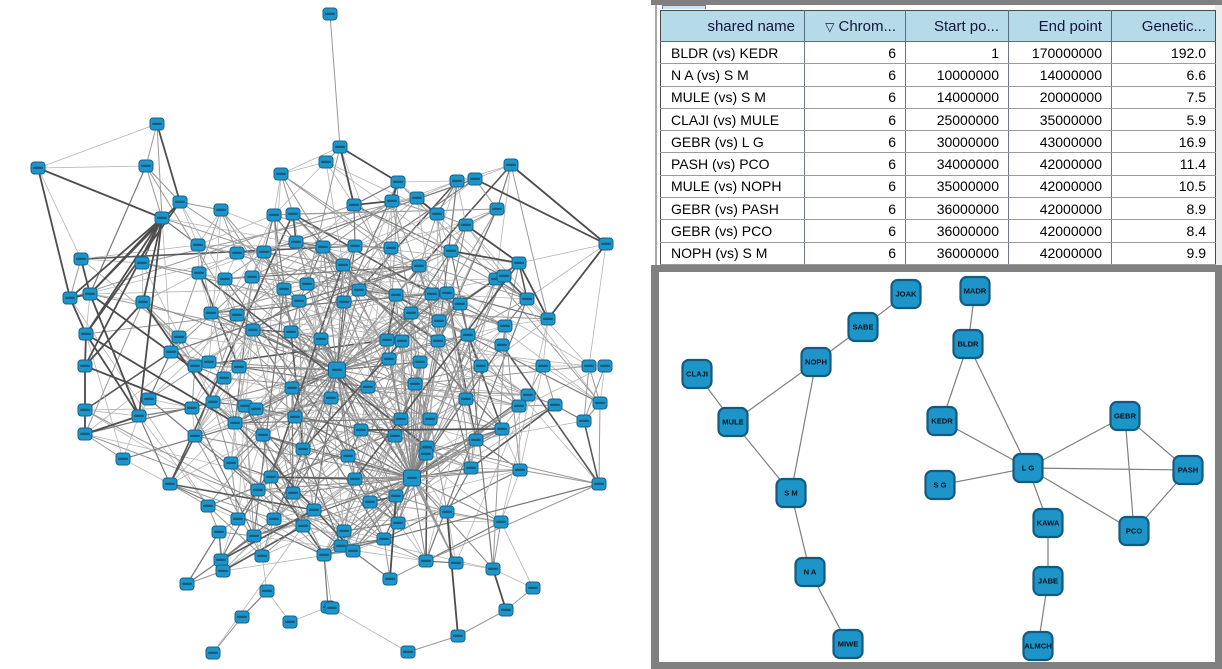  Describe the element at coordinates (791, 493) in the screenshot. I see `svg-text: S M` at that location.